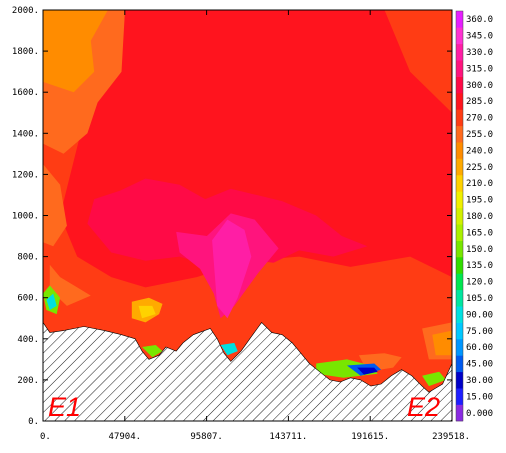  Describe the element at coordinates (479, 135) in the screenshot. I see `colorbar-label: 255.0` at that location.